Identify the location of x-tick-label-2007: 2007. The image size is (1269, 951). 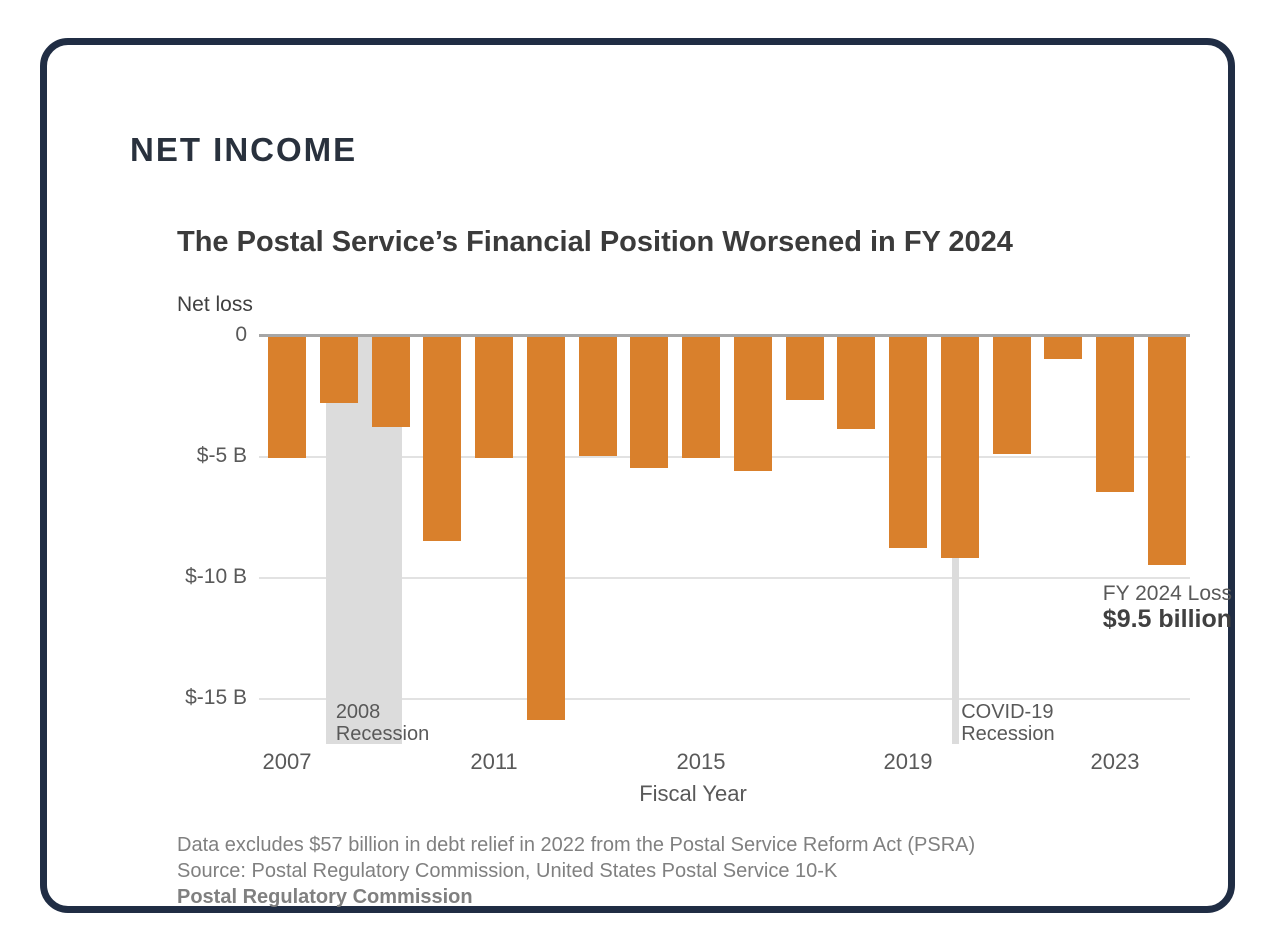
(287, 761).